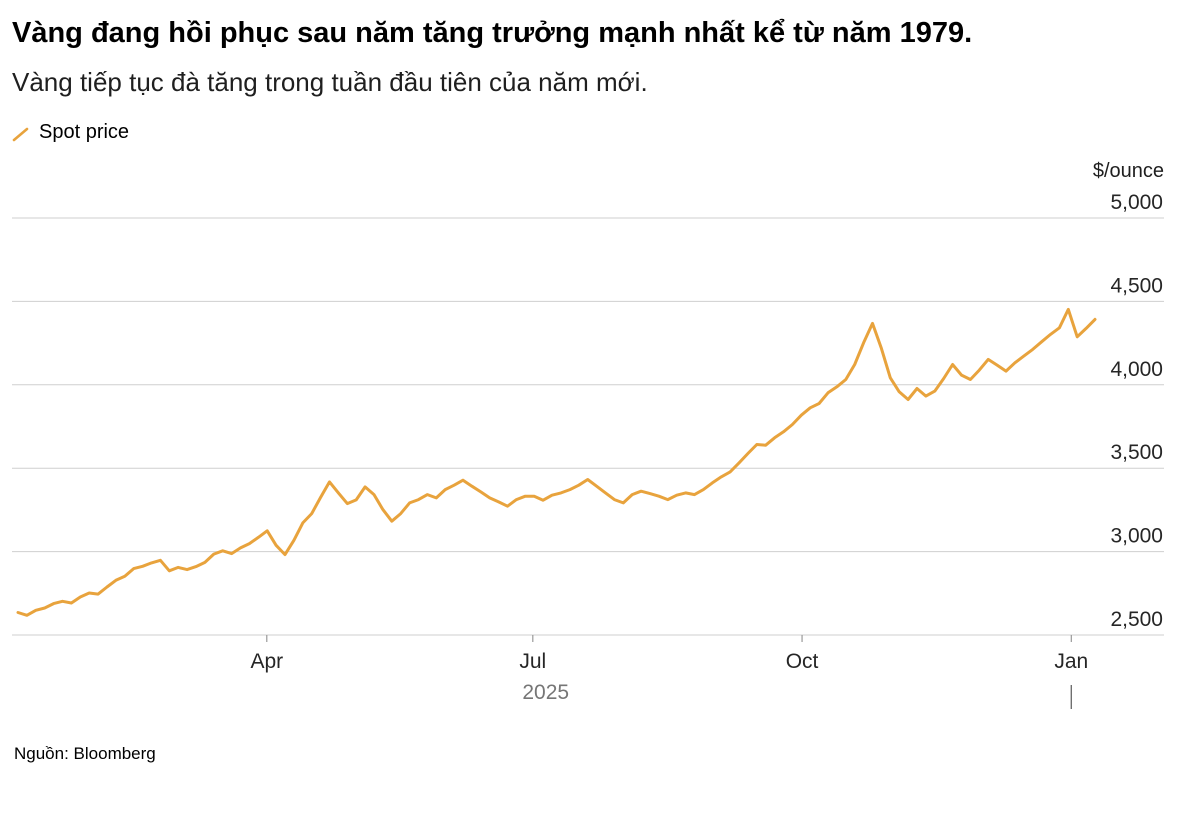 The width and height of the screenshot is (1200, 837). What do you see at coordinates (1136, 452) in the screenshot?
I see `y-axis-tick-label: 3,500` at bounding box center [1136, 452].